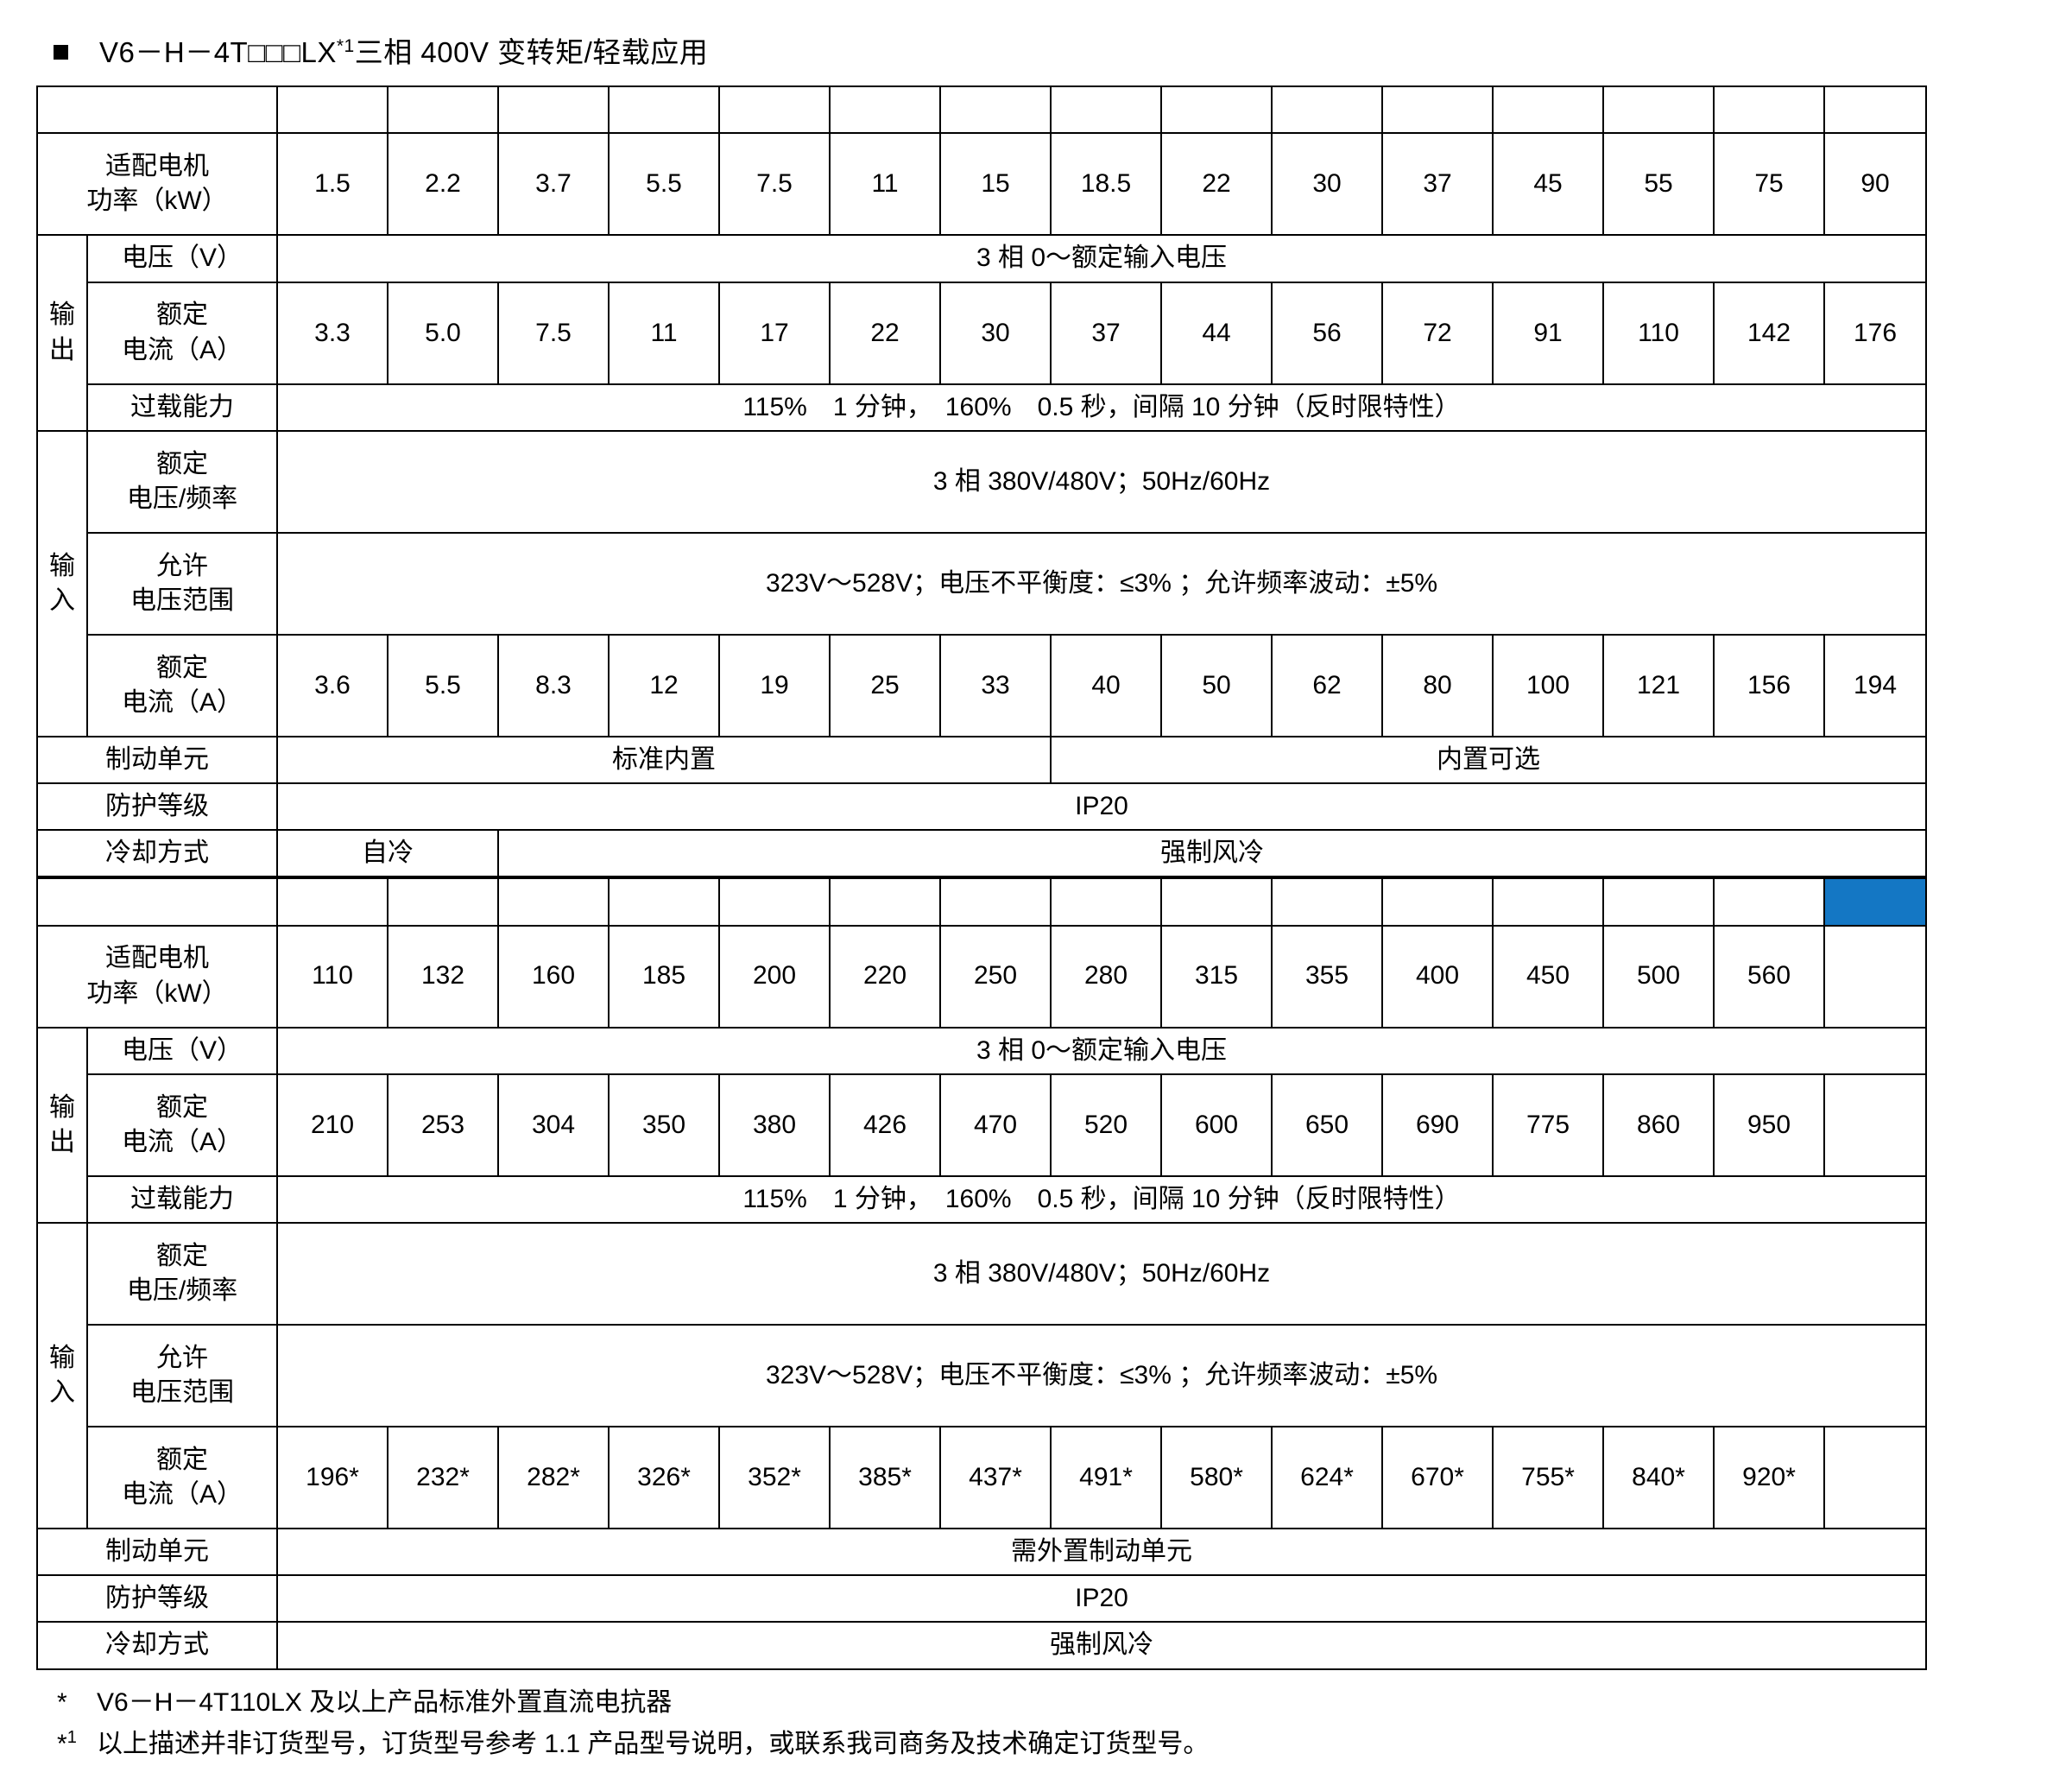  Describe the element at coordinates (1102, 1552) in the screenshot. I see `cell2-brake-external: 需外置制动单元` at that location.